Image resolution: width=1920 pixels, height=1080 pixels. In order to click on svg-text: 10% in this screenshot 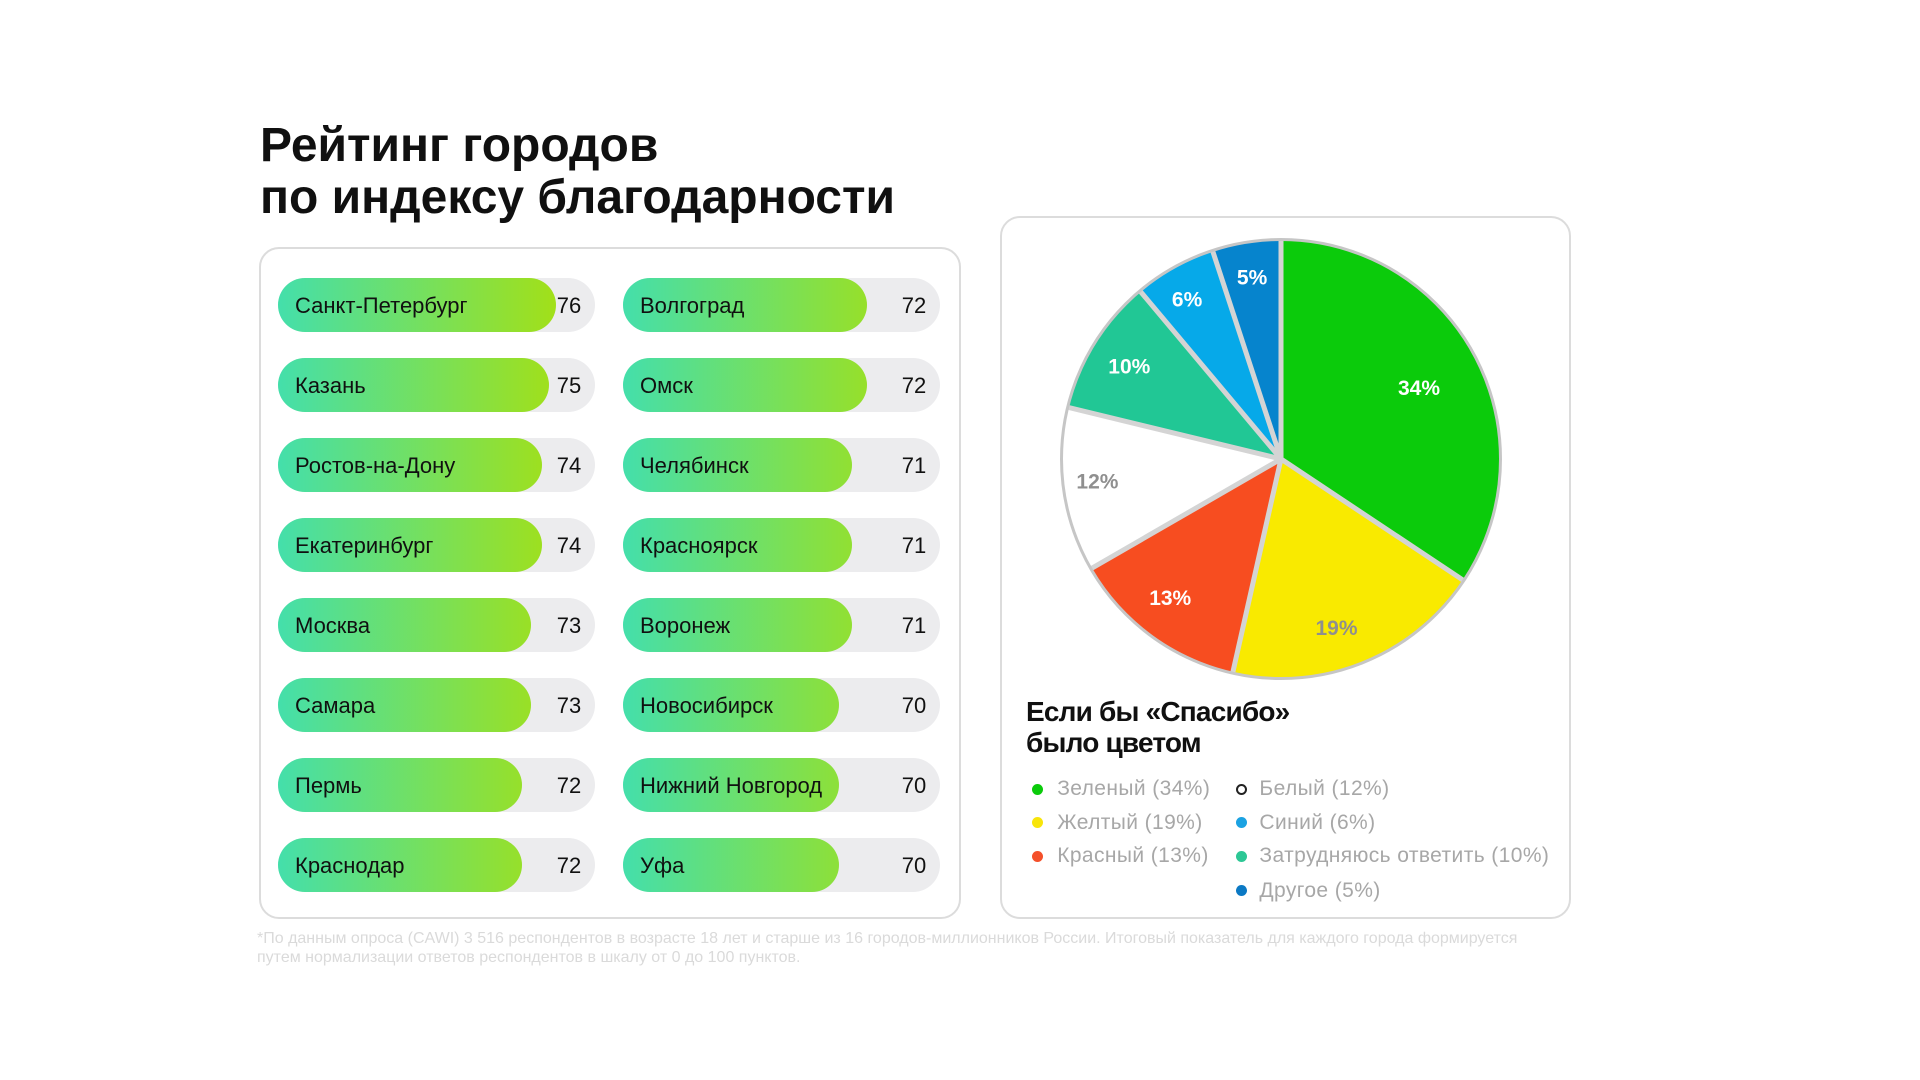, I will do `click(1129, 367)`.